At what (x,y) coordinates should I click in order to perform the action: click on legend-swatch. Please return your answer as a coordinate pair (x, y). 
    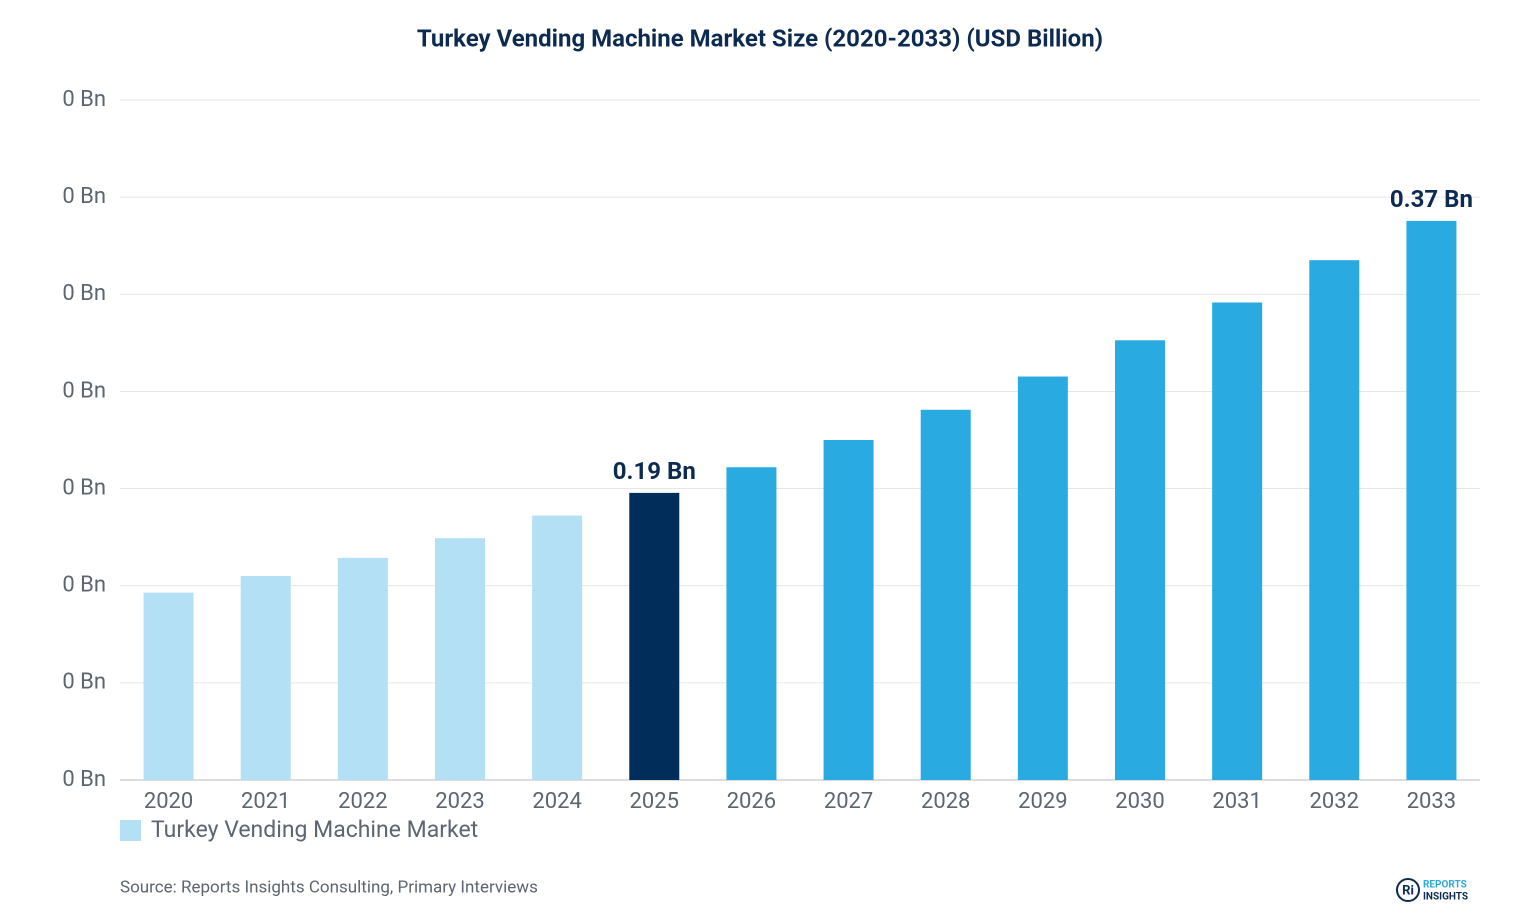
    Looking at the image, I should click on (130, 830).